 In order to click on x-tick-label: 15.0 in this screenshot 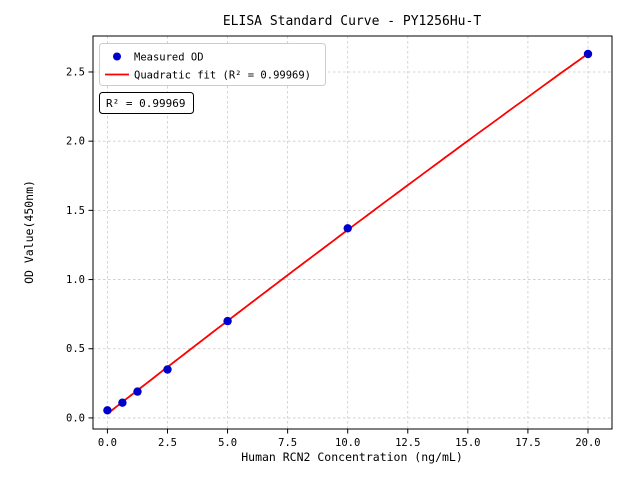, I will do `click(467, 443)`.